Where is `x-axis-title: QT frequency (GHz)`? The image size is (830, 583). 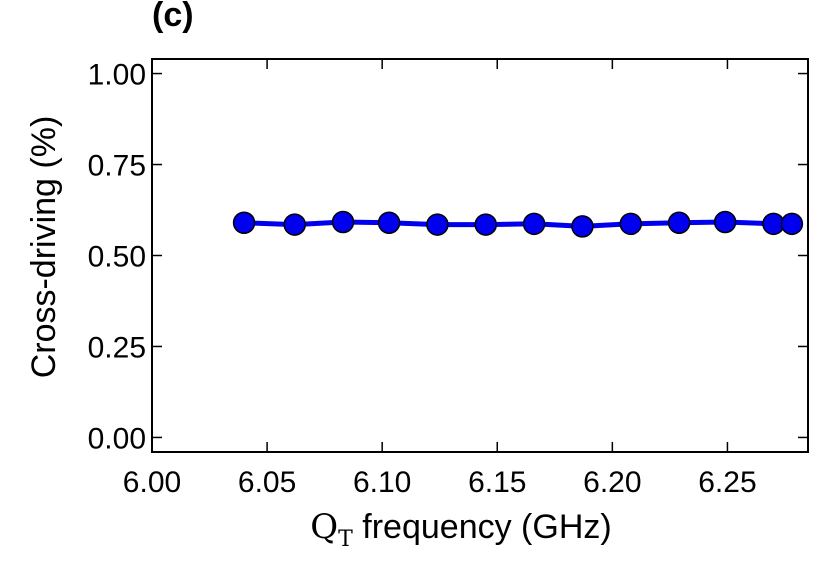 x-axis-title: QT frequency (GHz) is located at coordinates (460, 529).